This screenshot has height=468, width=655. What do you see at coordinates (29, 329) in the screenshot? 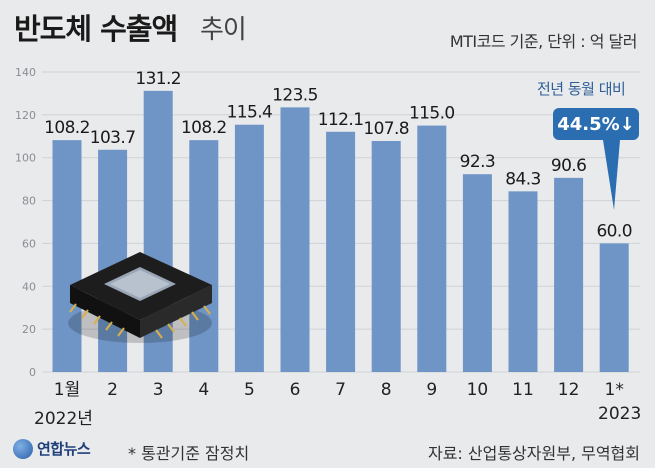
I see `y-tick-label: 20` at bounding box center [29, 329].